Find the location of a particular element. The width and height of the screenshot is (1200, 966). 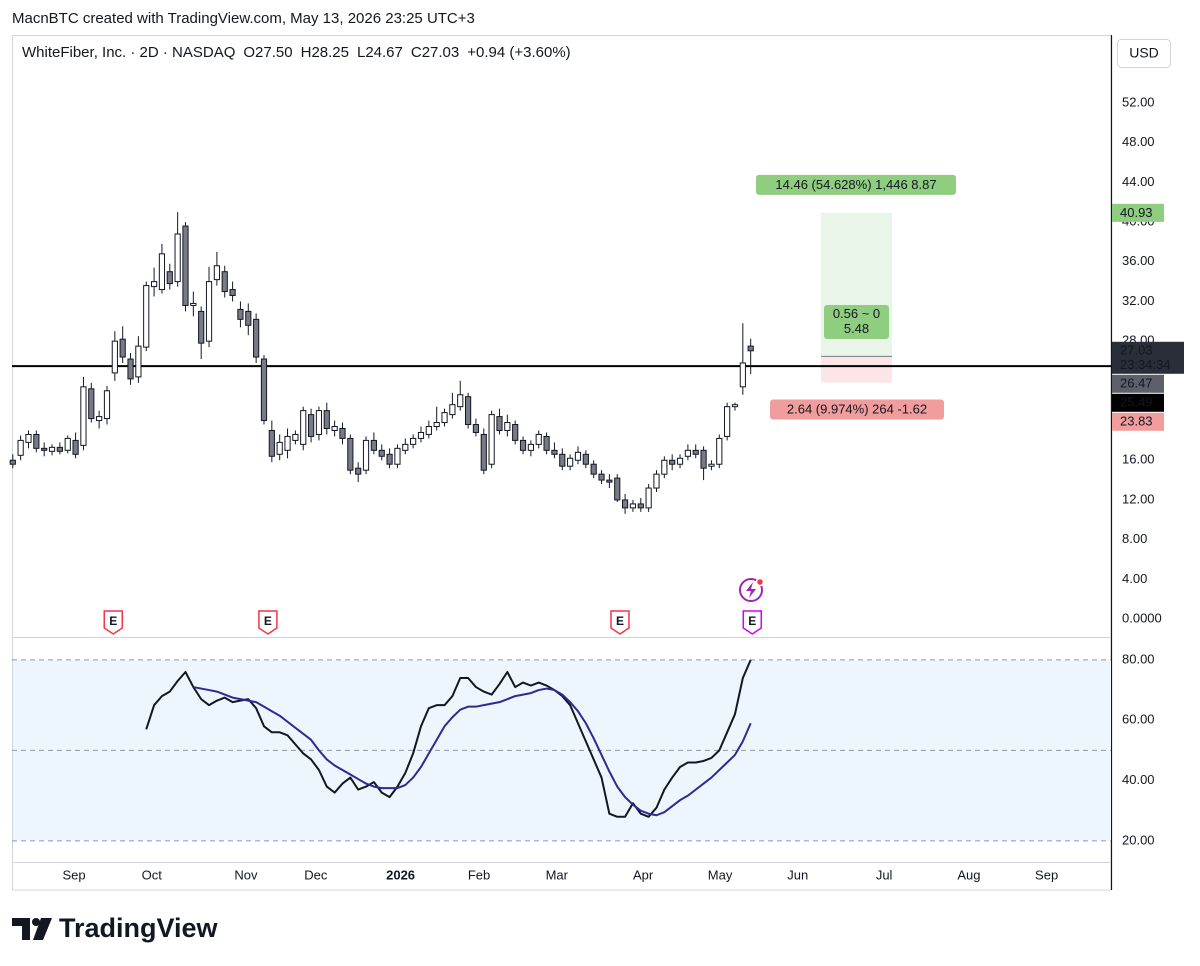

time-tick-label: May is located at coordinates (720, 874).